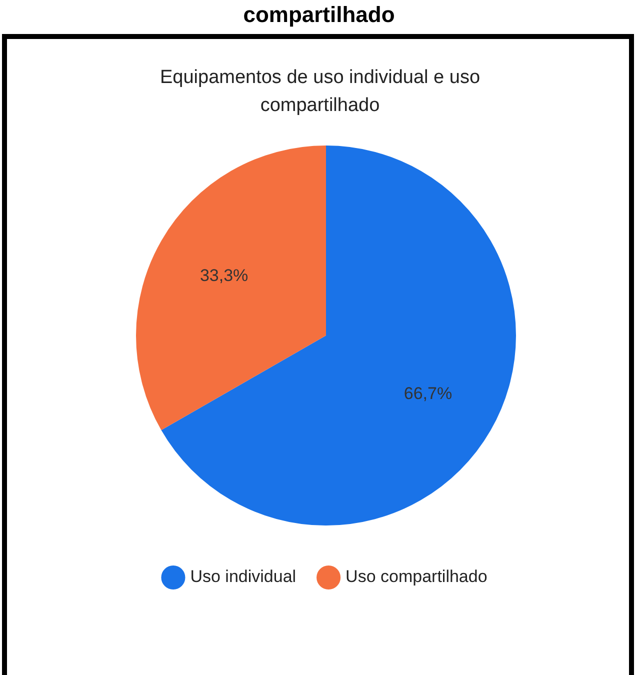 This screenshot has width=638, height=675. Describe the element at coordinates (224, 276) in the screenshot. I see `data-label: 33,3%` at that location.